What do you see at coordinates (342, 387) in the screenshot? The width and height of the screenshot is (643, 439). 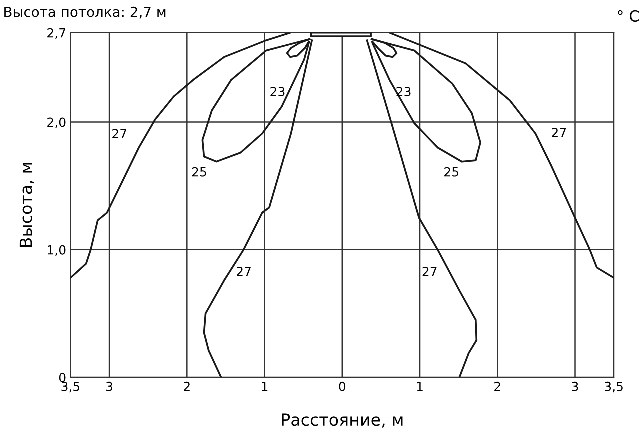 I see `x-tick-label: 0` at bounding box center [342, 387].